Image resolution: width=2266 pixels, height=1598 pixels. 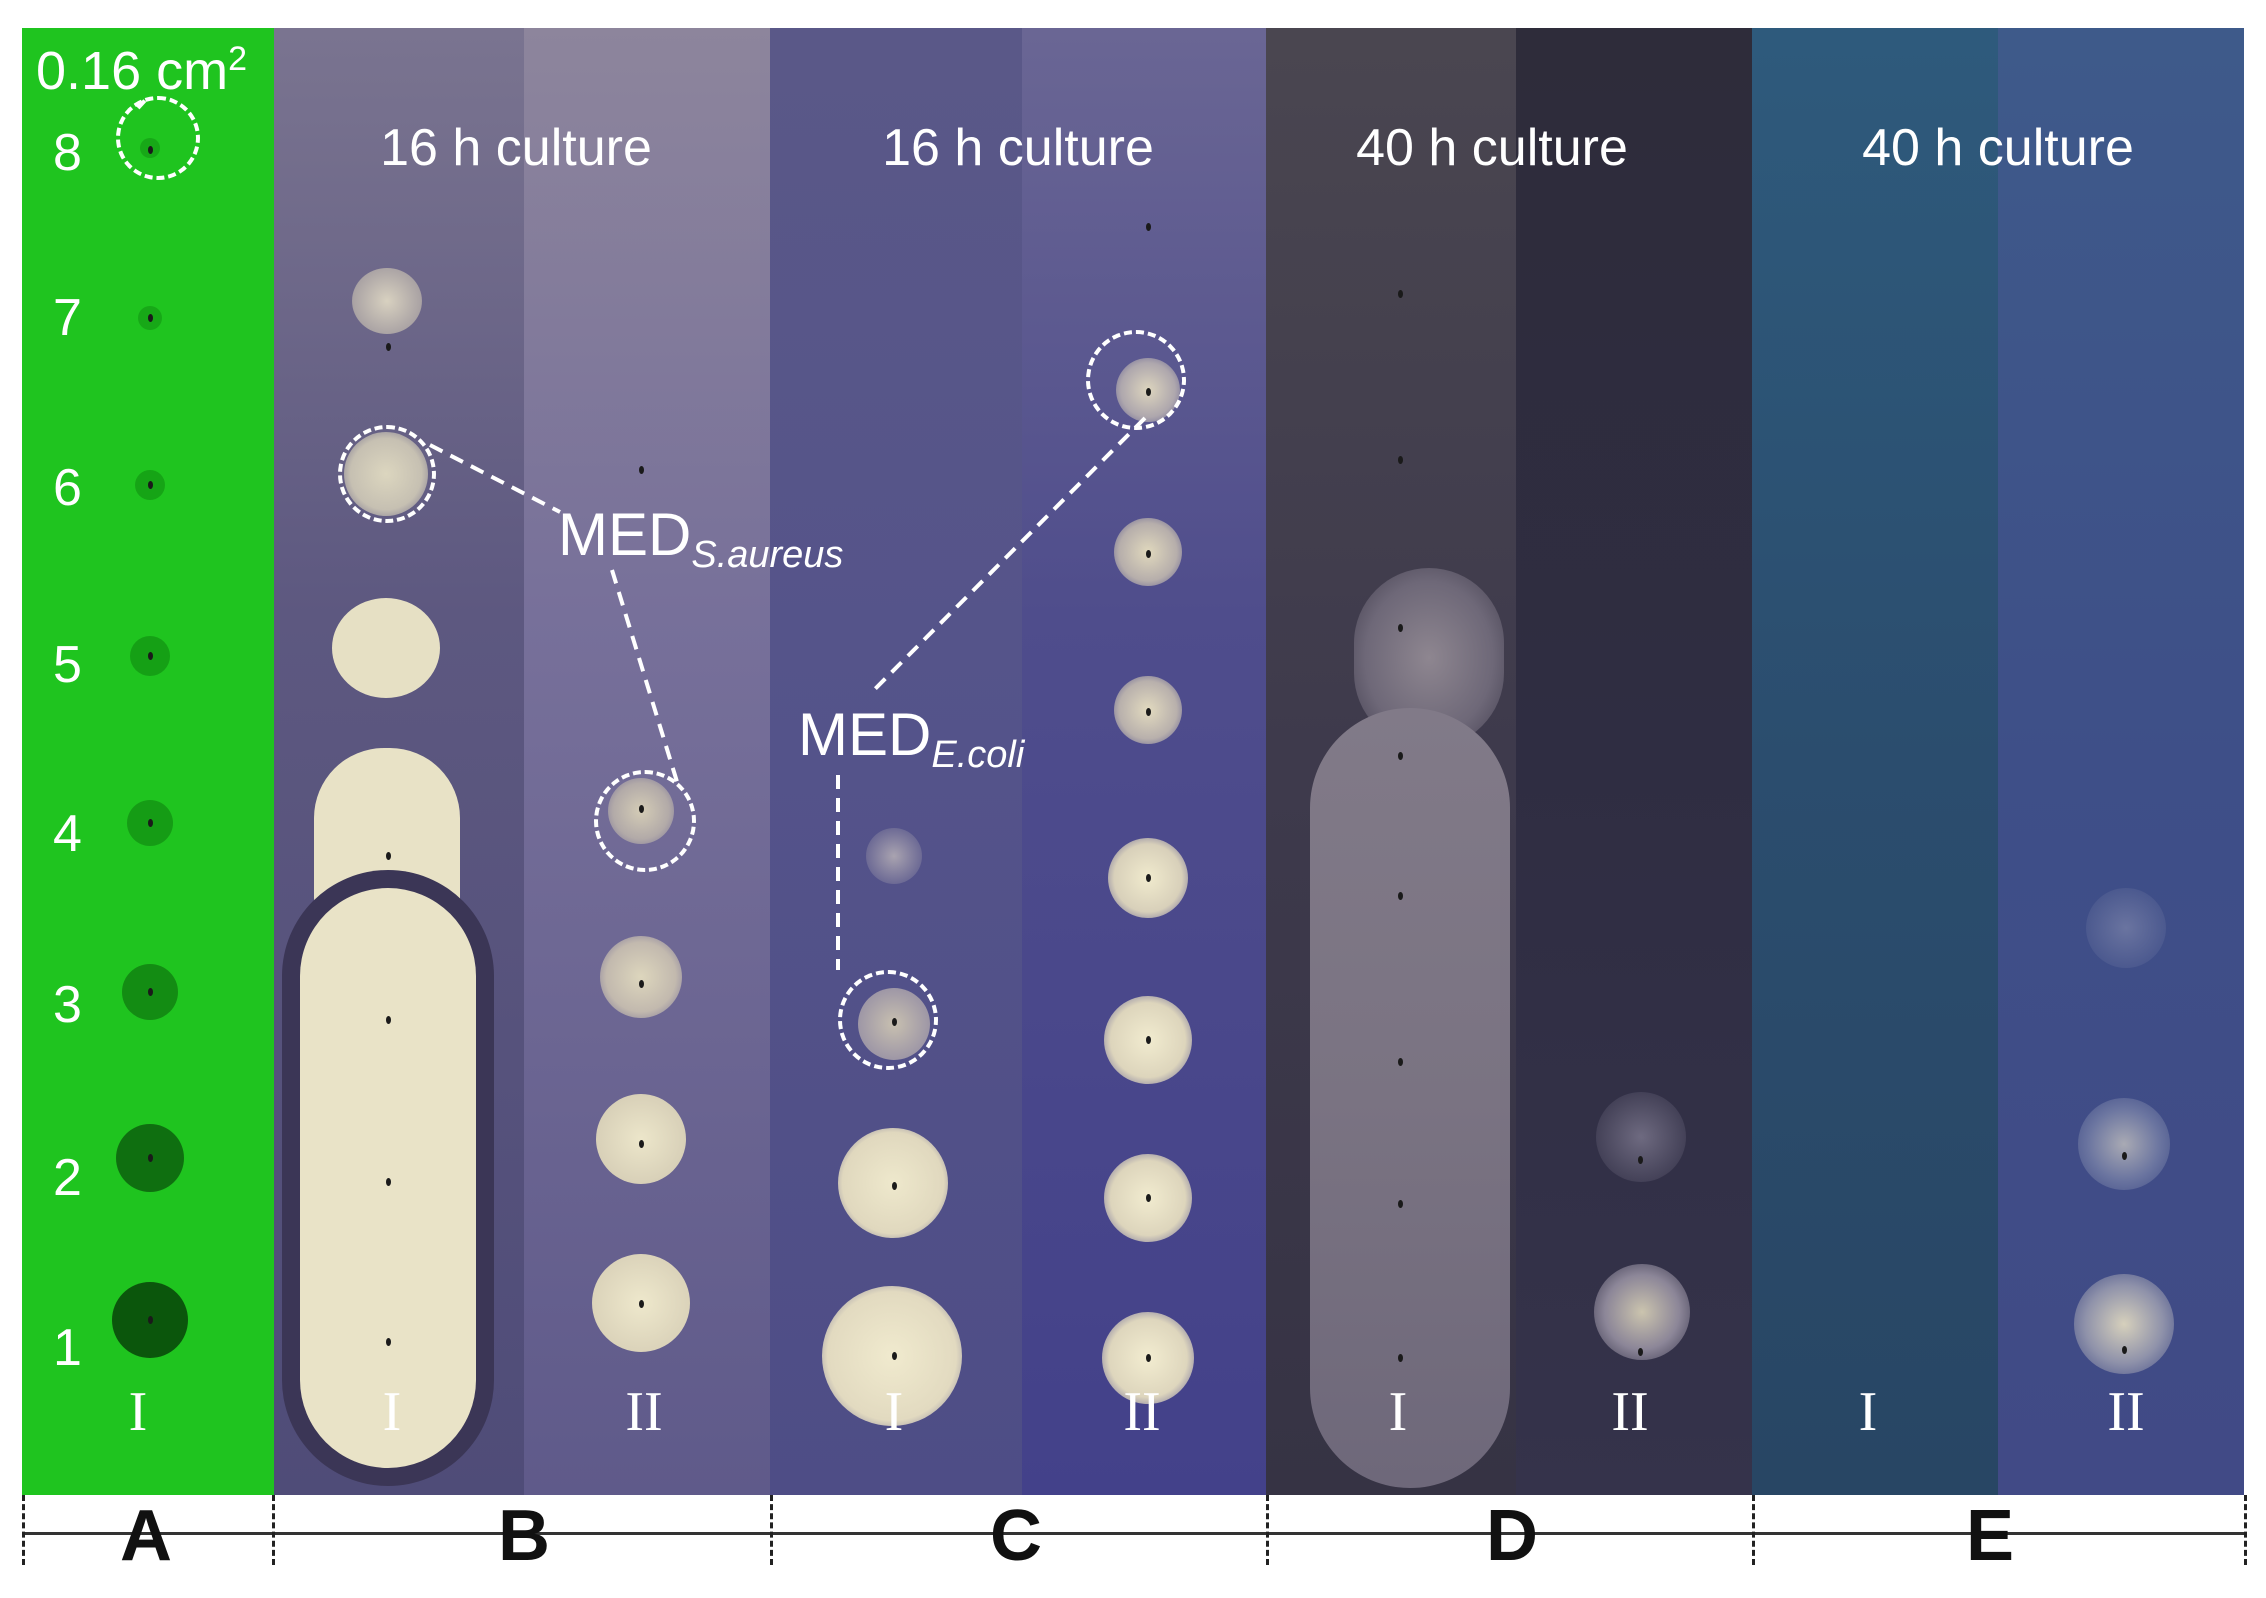 What do you see at coordinates (645, 821) in the screenshot?
I see `med-saureus-circle-b2` at bounding box center [645, 821].